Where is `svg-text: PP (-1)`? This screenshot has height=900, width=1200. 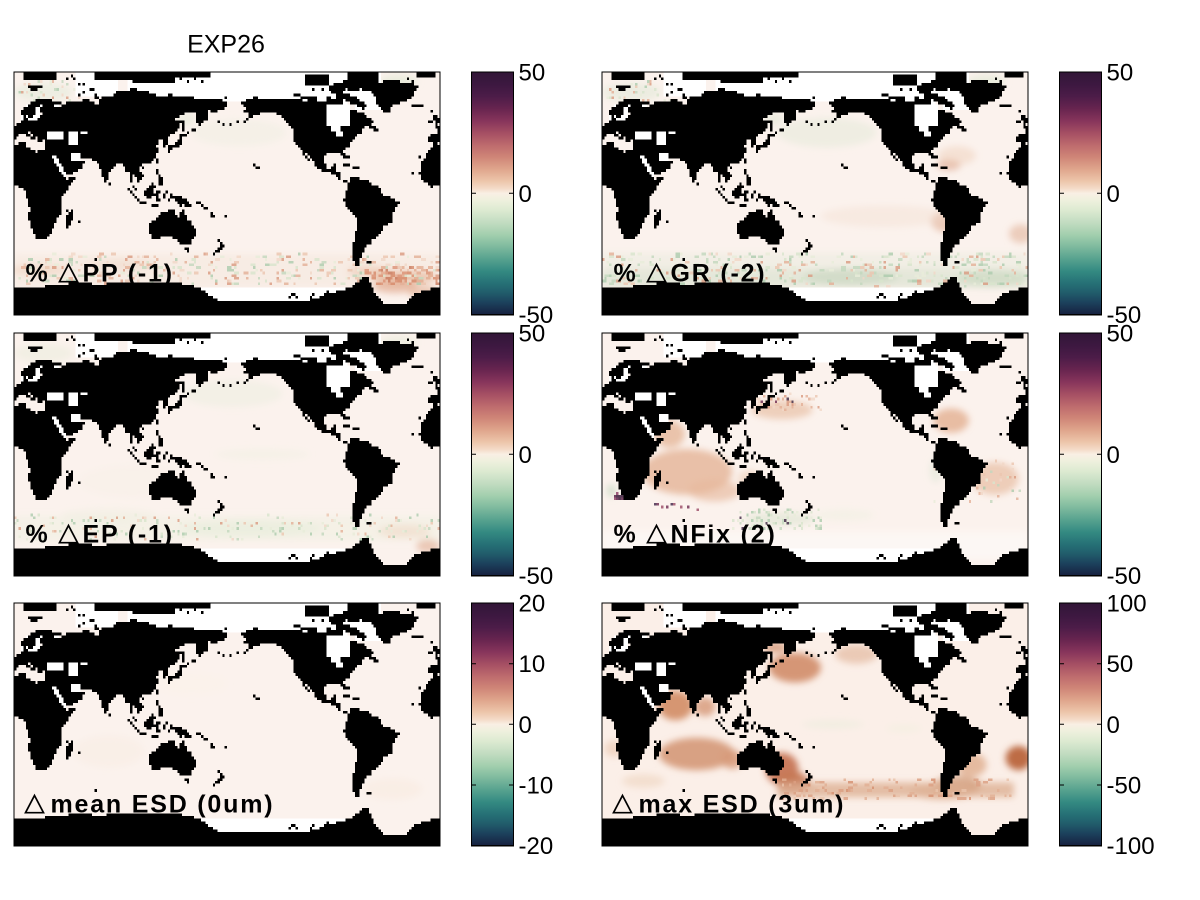 svg-text: PP (-1) is located at coordinates (128, 274).